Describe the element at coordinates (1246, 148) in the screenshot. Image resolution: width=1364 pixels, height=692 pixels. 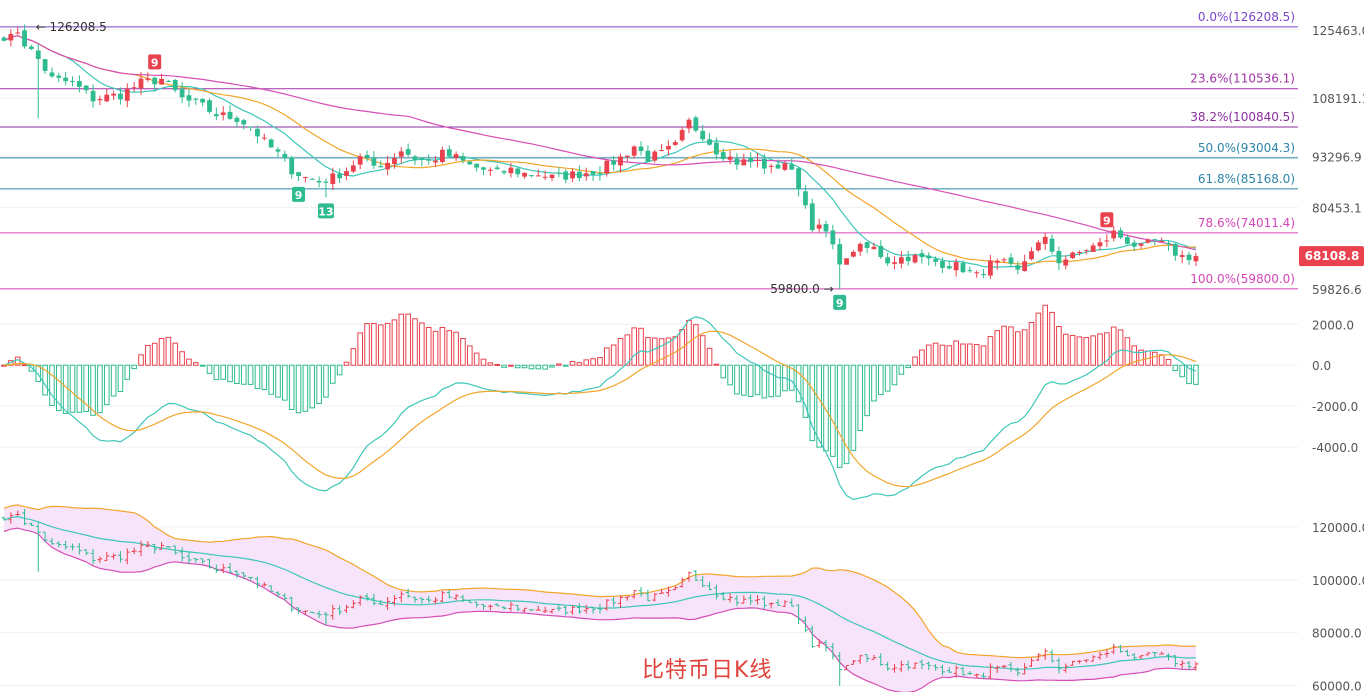
I see `fib-level-label: 50.0%(93004.3)` at that location.